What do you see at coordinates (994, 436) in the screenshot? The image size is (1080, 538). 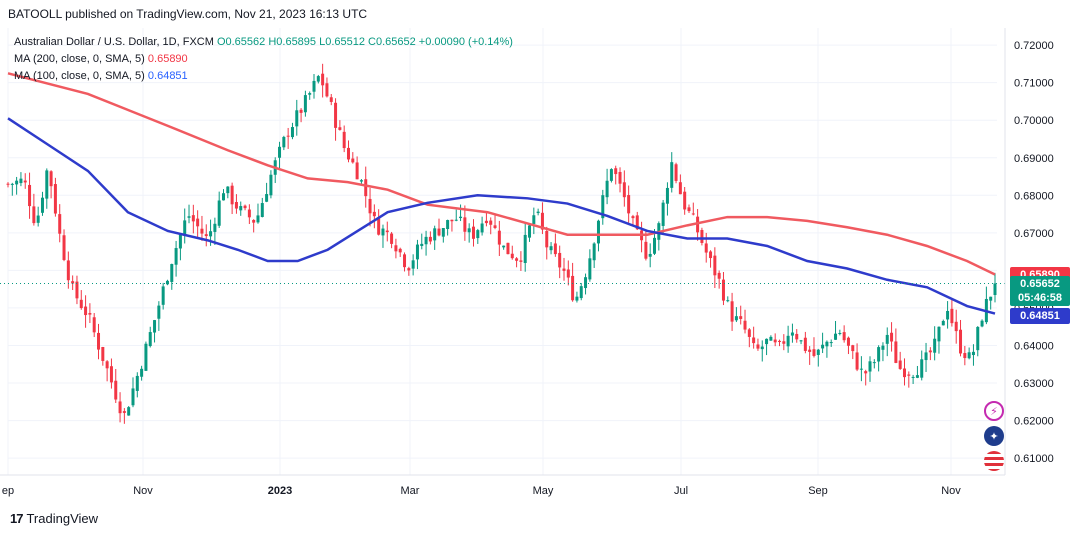 I see `au-flag-icon: ✦` at bounding box center [994, 436].